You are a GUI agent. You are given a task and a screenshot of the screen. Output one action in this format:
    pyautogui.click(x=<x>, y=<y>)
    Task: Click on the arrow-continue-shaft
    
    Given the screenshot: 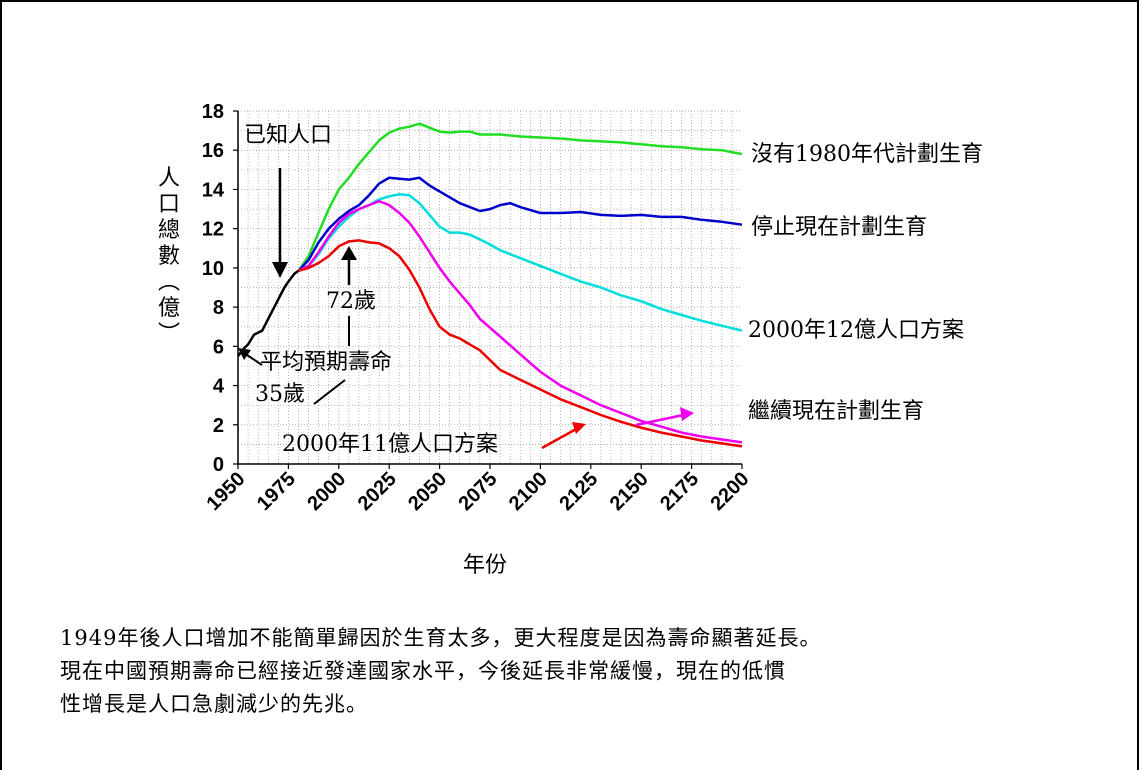 What is the action you would take?
    pyautogui.click(x=662, y=419)
    